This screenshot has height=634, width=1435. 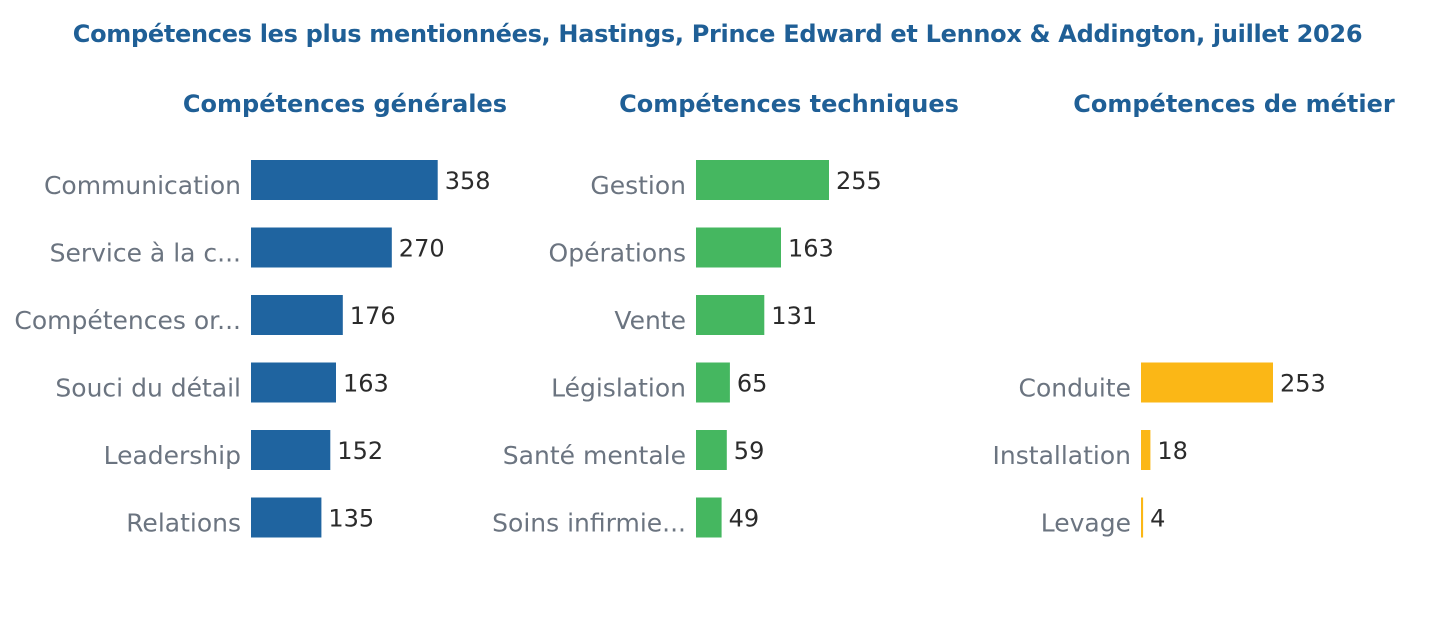 I want to click on category-label: Législation, so click(x=618, y=388).